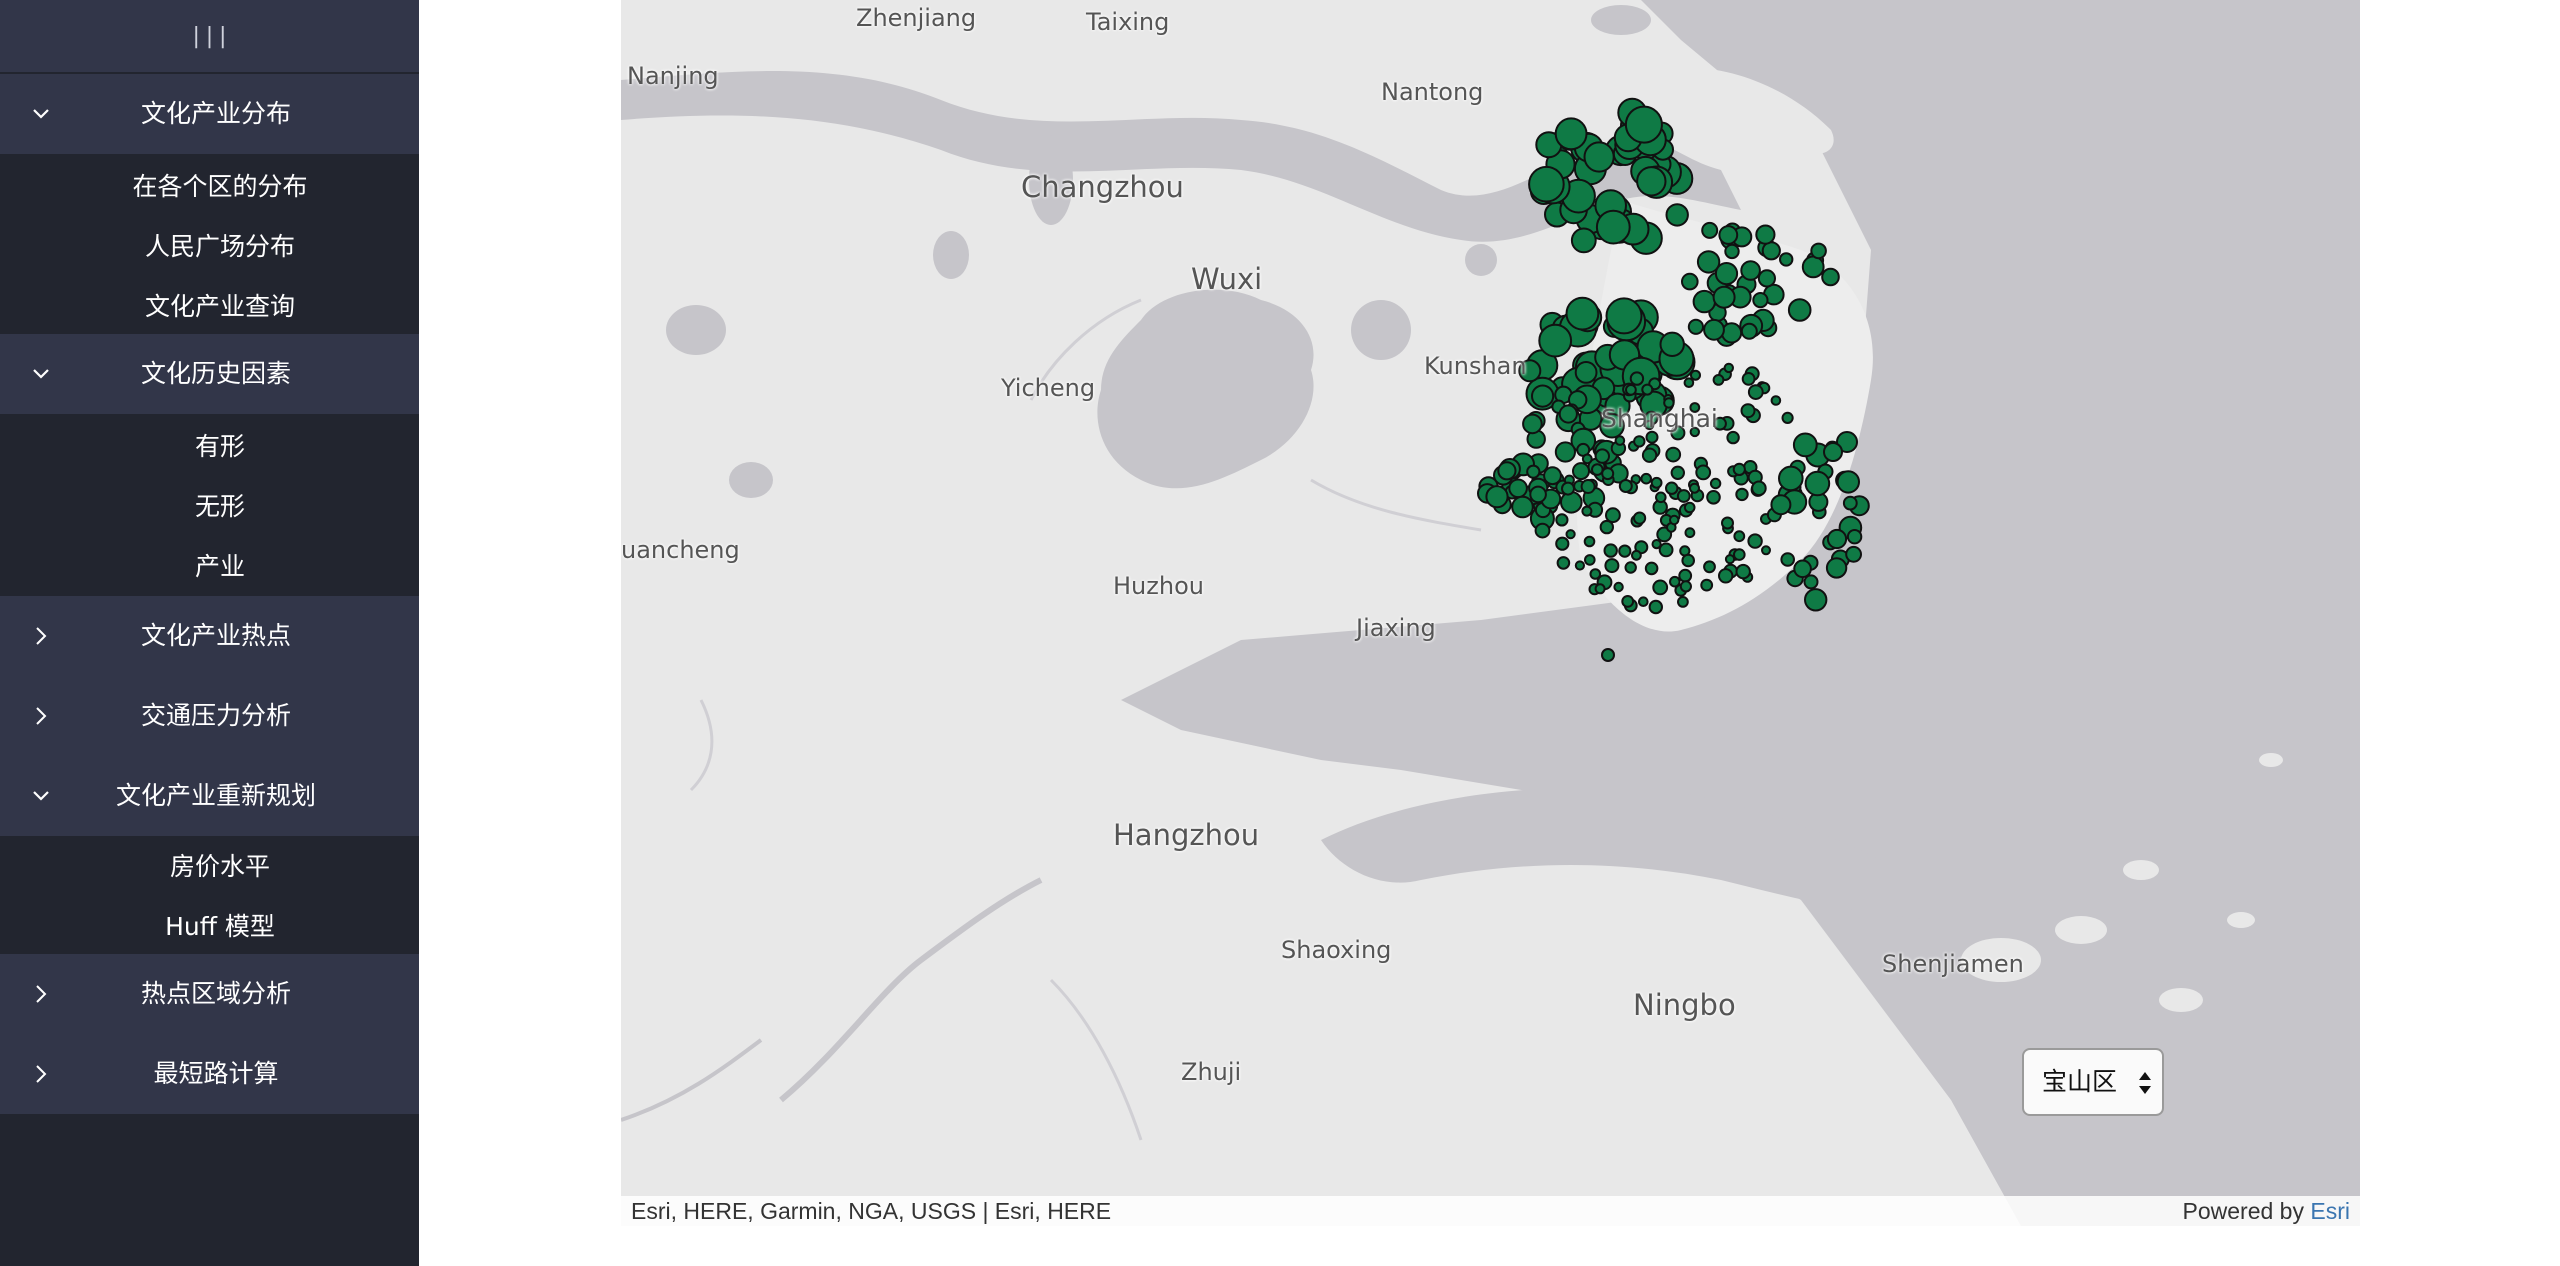  Describe the element at coordinates (209, 374) in the screenshot. I see `menu-group-history-factors: 文化历史因素` at that location.